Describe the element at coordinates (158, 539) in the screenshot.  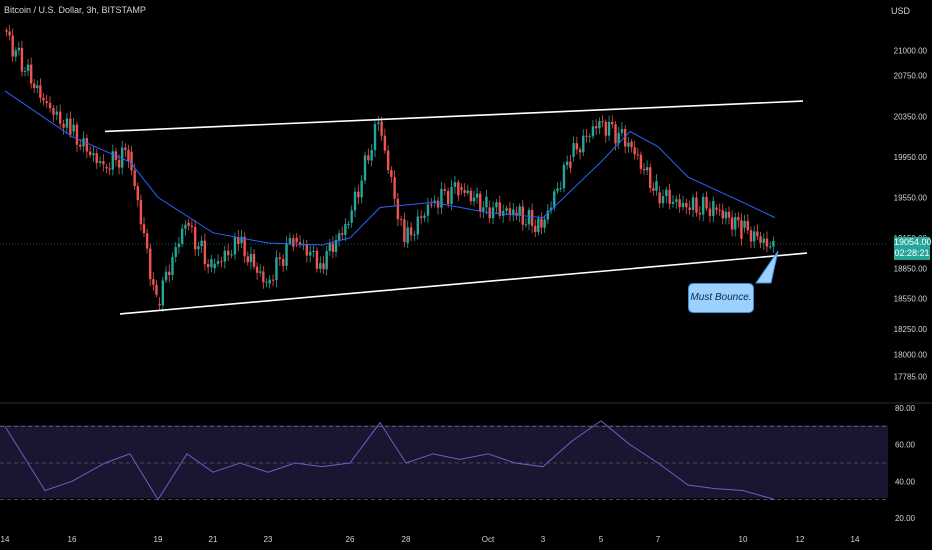
I see `time-tick-label: 19` at that location.